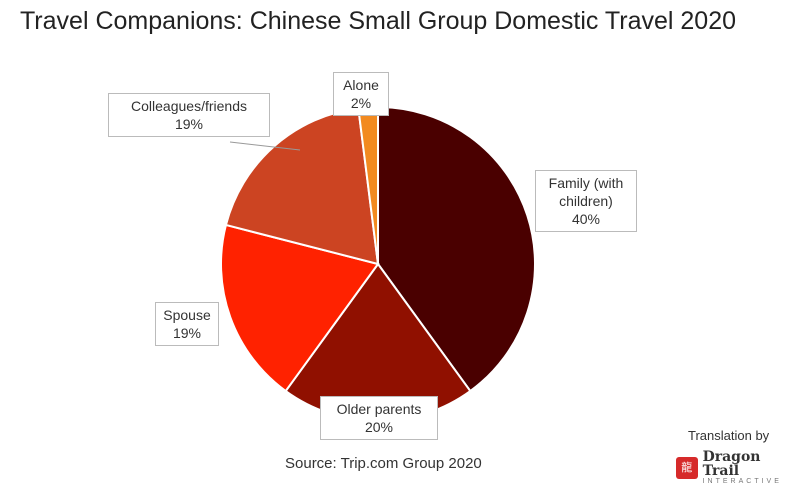 The image size is (800, 485). I want to click on label-colleagues: Colleagues/friends 19%, so click(189, 115).